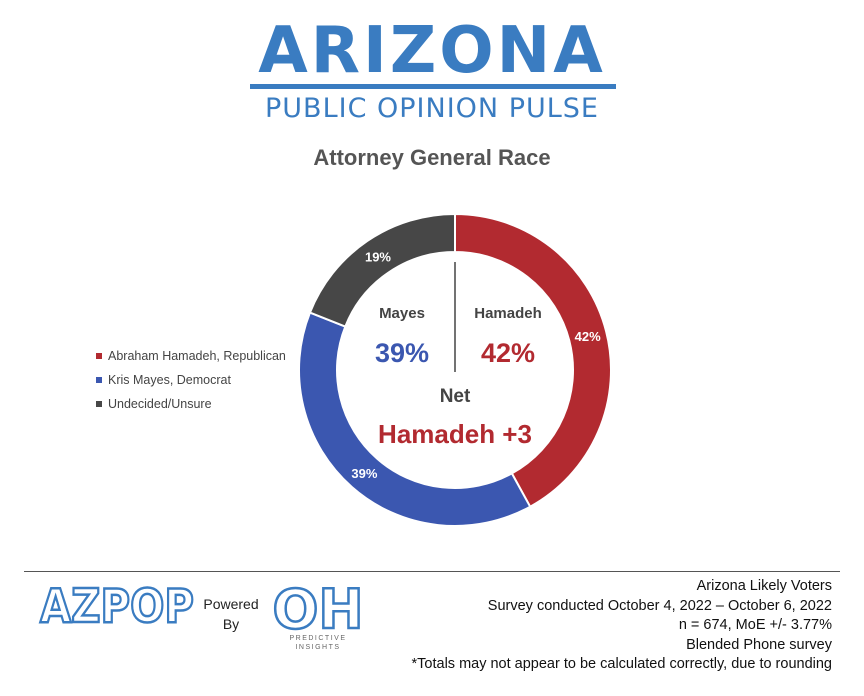 This screenshot has width=864, height=696. Describe the element at coordinates (432, 157) in the screenshot. I see `chart-title: Attorney General Race` at that location.